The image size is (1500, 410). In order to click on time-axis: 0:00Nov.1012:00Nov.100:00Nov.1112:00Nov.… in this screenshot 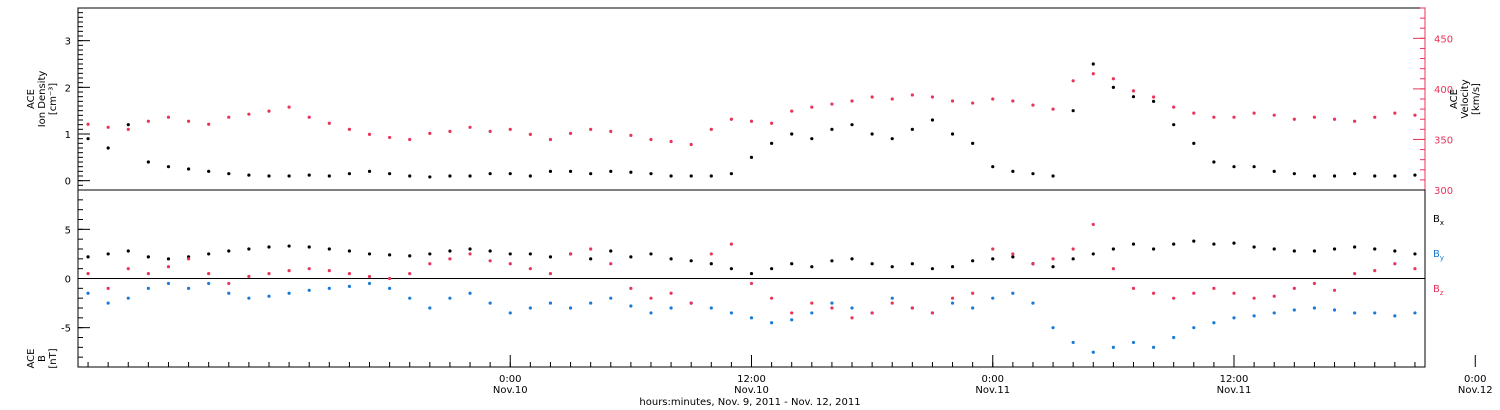, I will do `click(790, 375)`.